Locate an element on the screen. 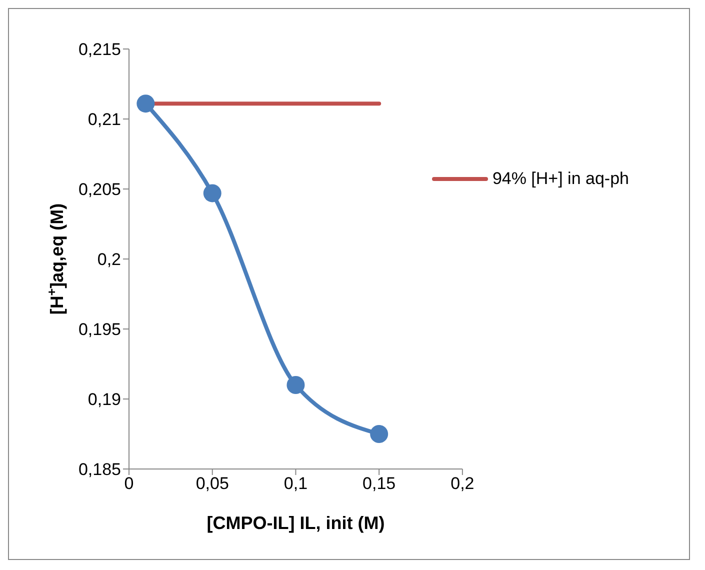  y-tick-label: 0,195 is located at coordinates (99, 330).